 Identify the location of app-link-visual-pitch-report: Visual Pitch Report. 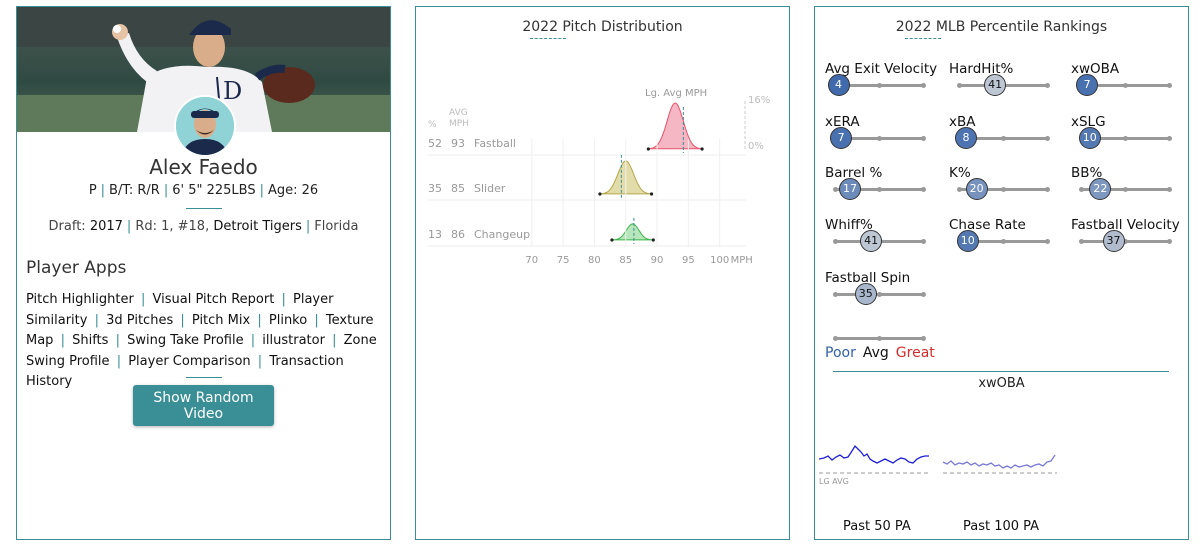
(213, 299).